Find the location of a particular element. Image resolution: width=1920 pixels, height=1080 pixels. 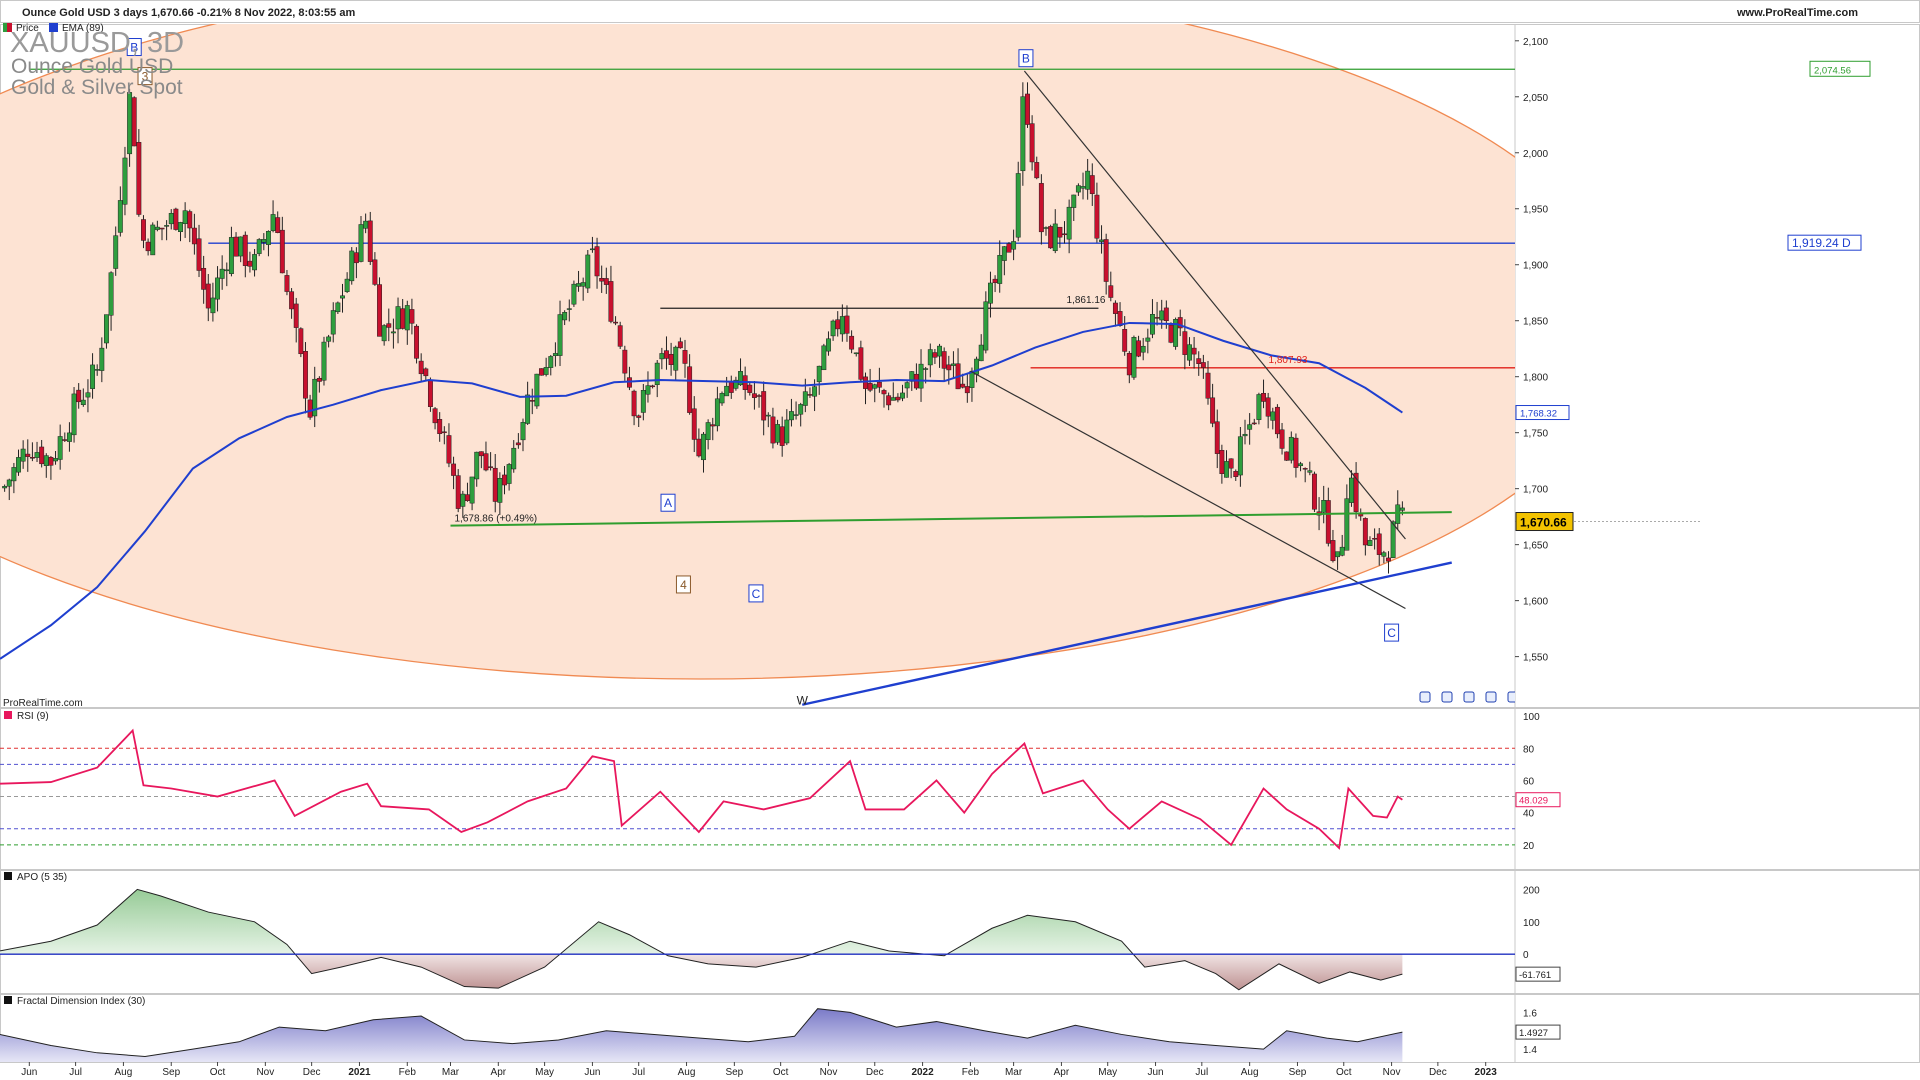

time-tick-label: Apr is located at coordinates (499, 1072).